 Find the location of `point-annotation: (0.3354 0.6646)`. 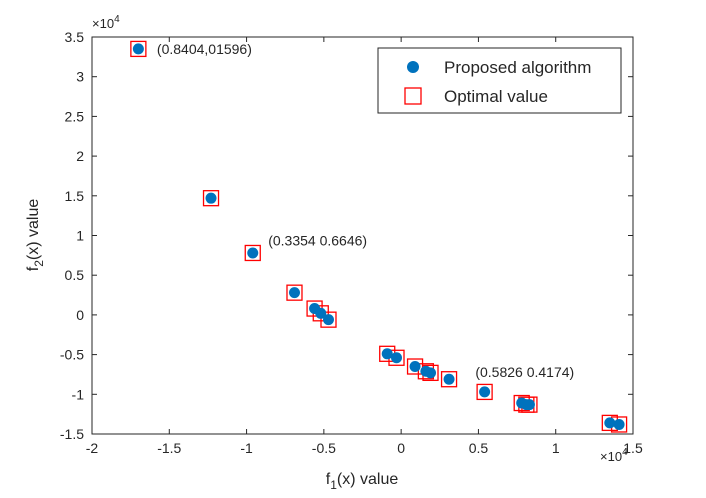

point-annotation: (0.3354 0.6646) is located at coordinates (317, 240).